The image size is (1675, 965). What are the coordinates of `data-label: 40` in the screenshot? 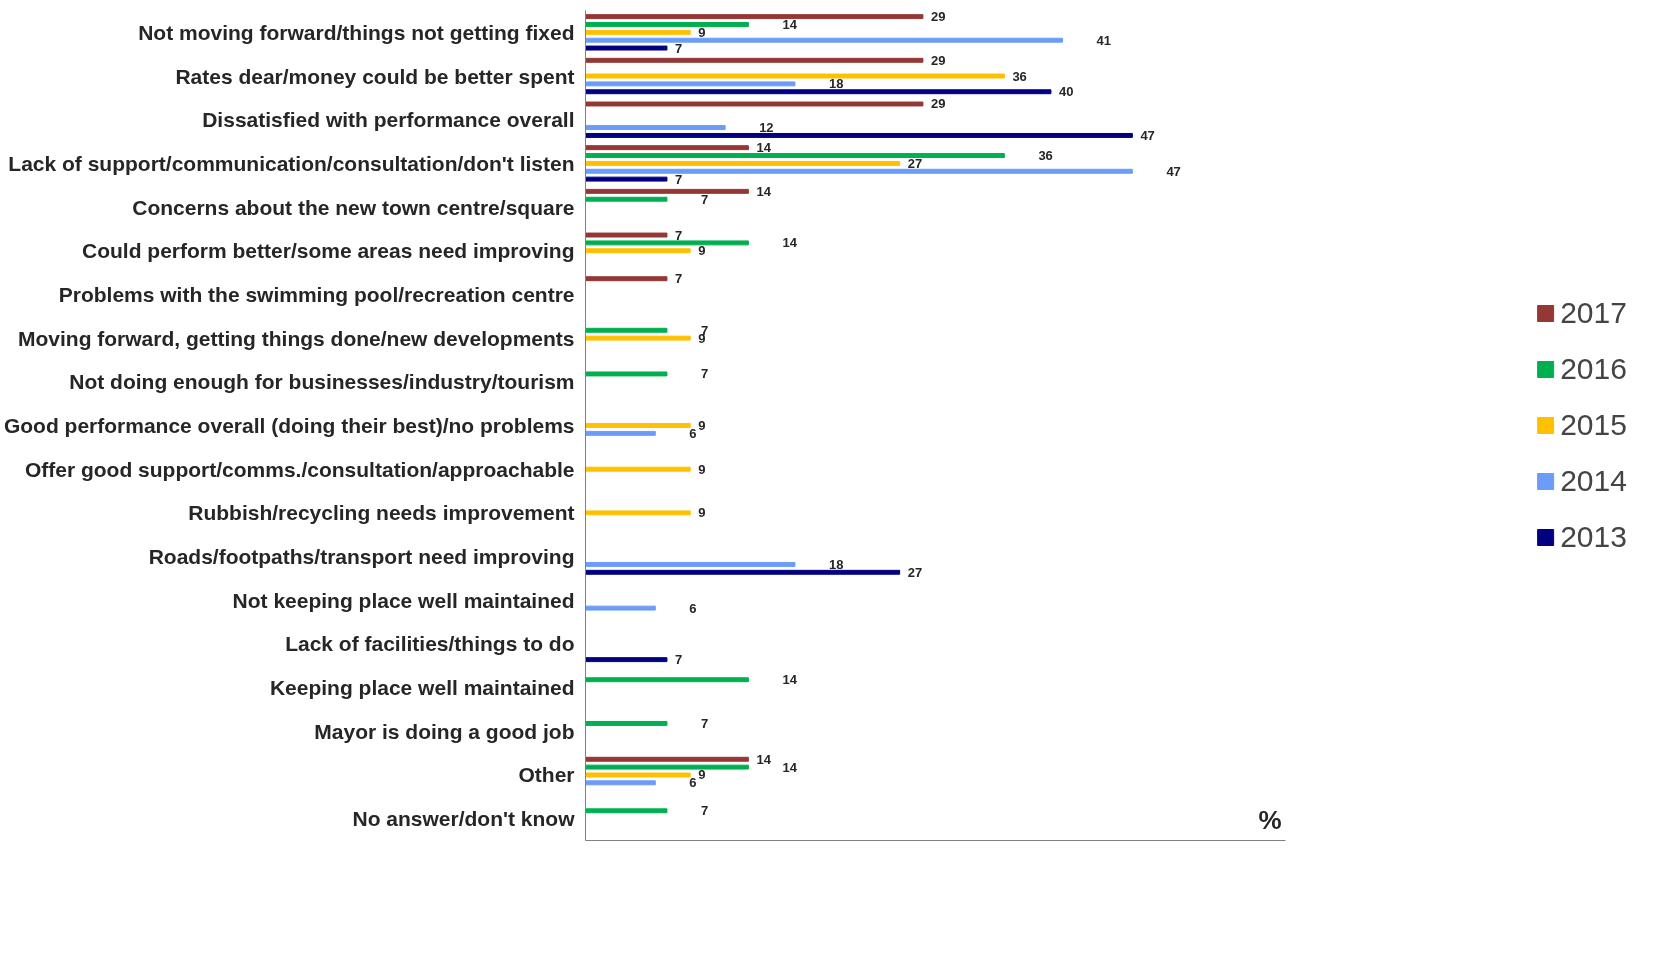 It's located at (1066, 92).